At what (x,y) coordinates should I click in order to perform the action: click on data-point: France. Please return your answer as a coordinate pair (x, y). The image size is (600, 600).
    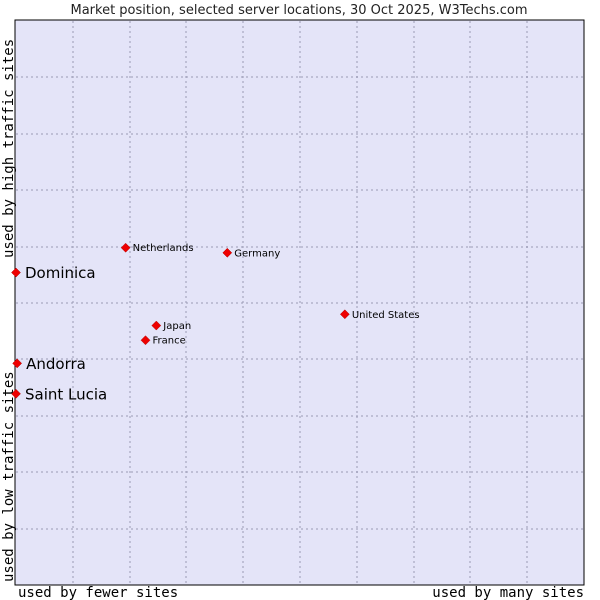
    Looking at the image, I should click on (163, 341).